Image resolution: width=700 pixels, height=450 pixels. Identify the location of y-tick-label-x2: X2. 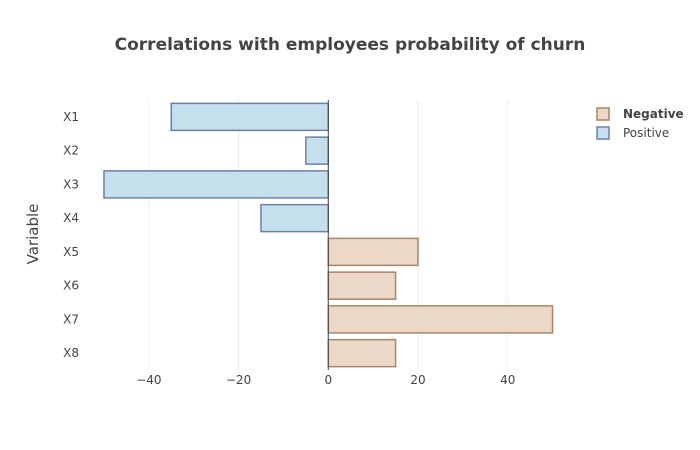
(71, 151).